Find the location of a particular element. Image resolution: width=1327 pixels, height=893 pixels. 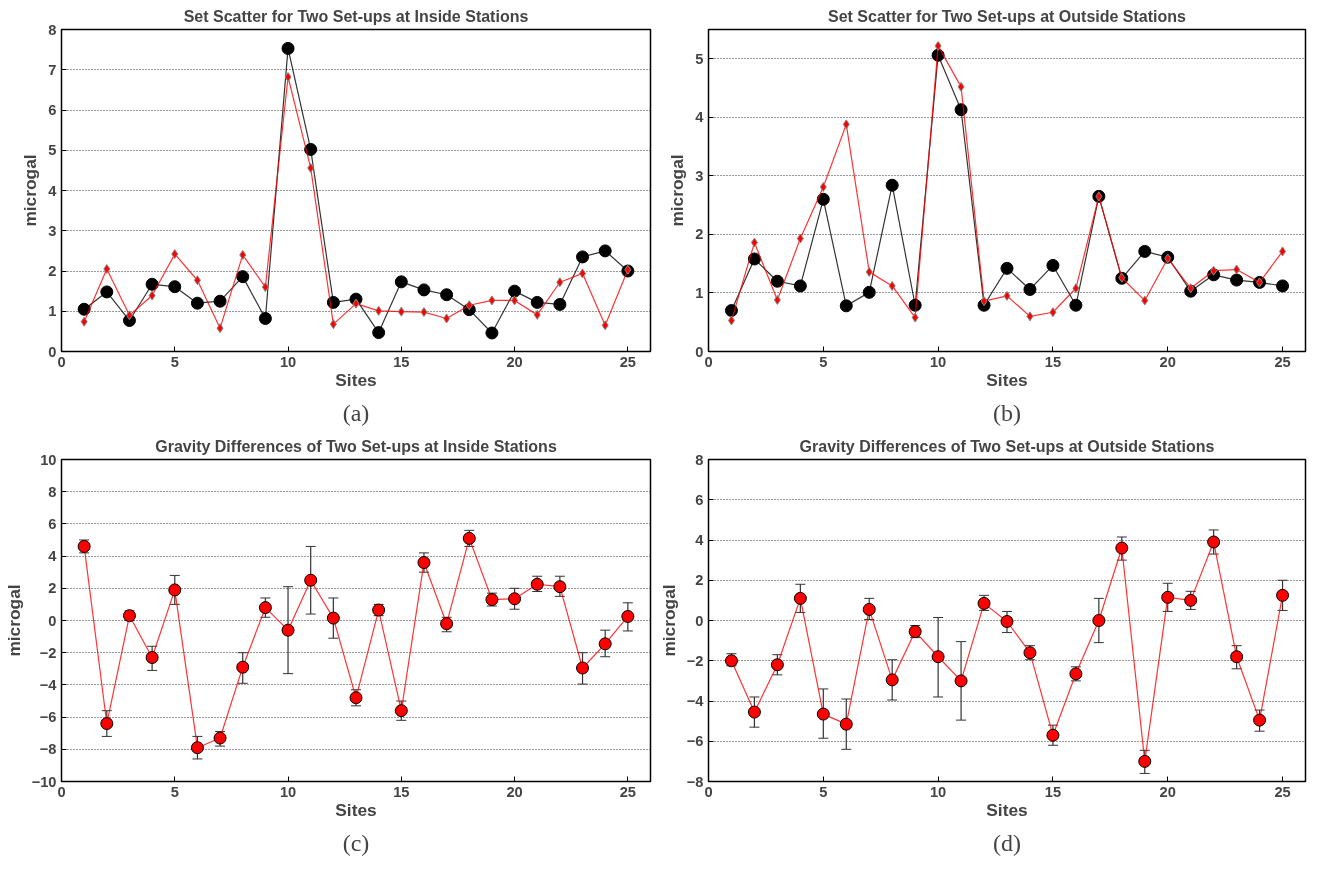

chart-title: Set Scatter for Two Set-ups at Outside Stations is located at coordinates (1007, 16).